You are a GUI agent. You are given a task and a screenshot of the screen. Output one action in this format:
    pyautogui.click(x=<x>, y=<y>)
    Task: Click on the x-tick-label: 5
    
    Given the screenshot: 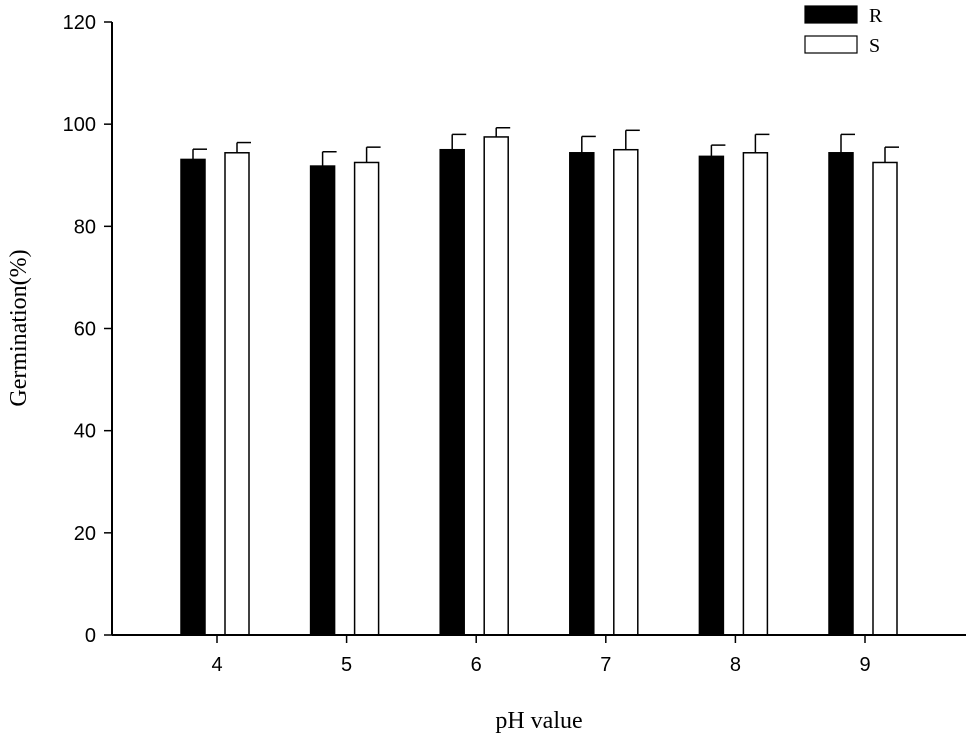 What is the action you would take?
    pyautogui.click(x=346, y=665)
    